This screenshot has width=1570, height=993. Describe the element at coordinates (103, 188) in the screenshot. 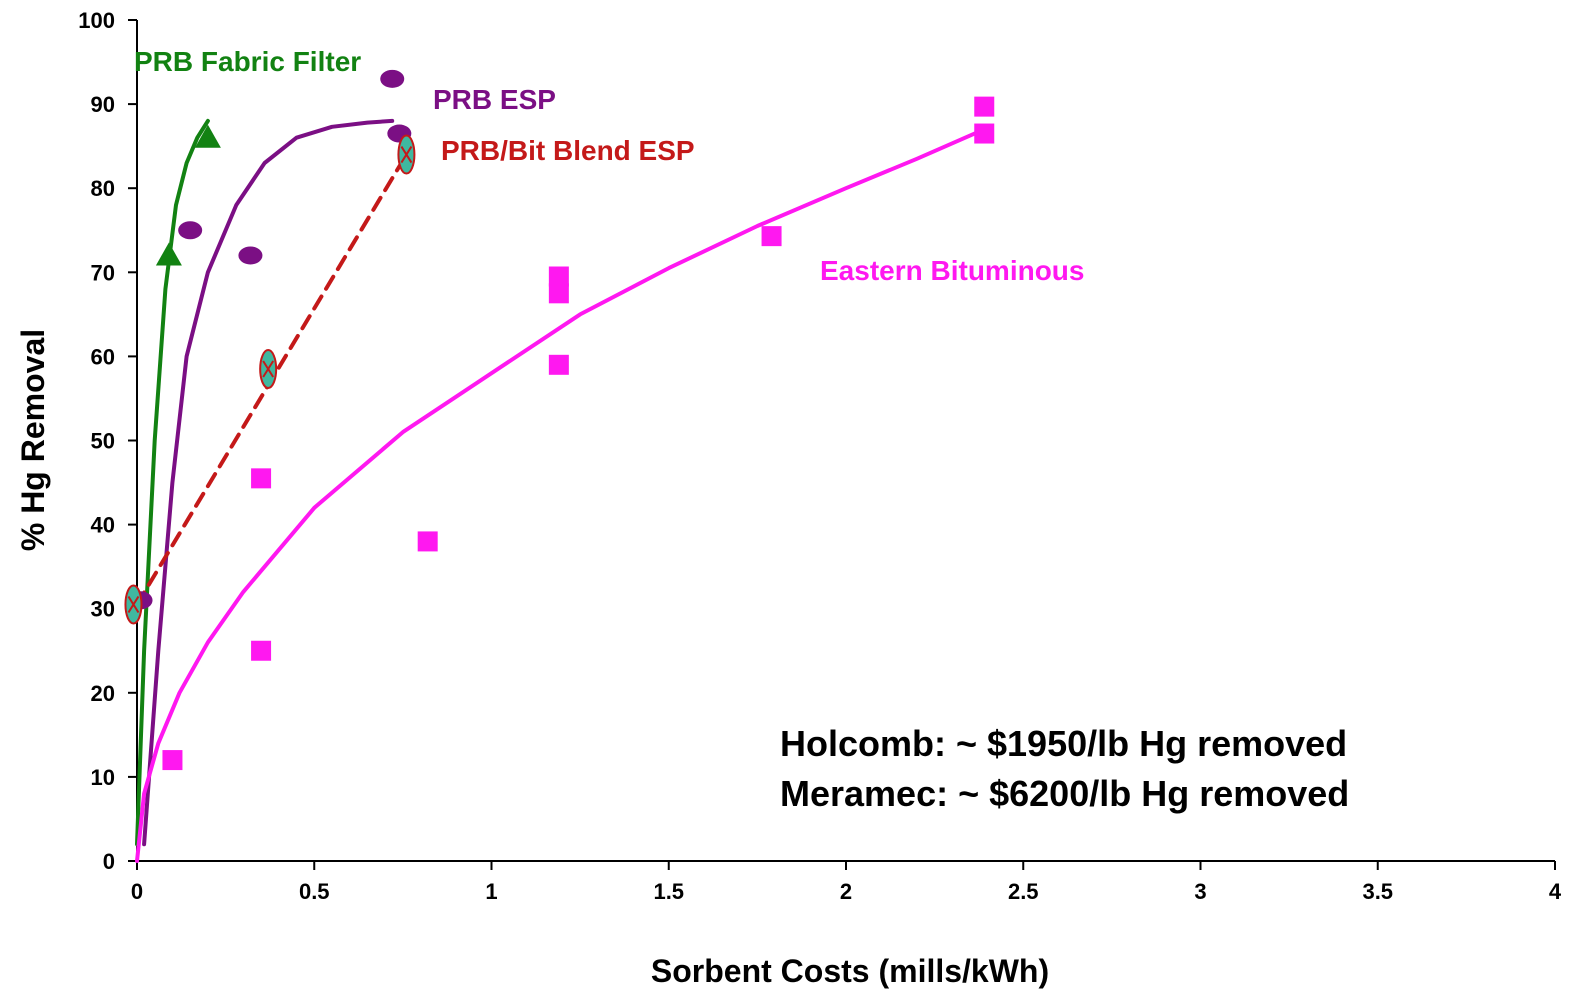

I see `y-tick-label: 80` at that location.